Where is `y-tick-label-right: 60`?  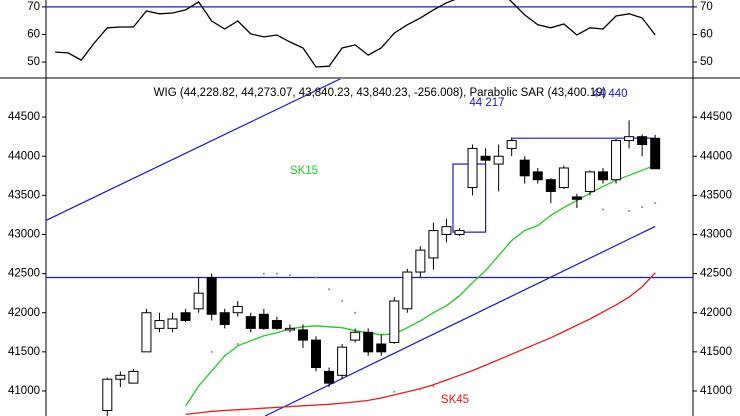 y-tick-label-right: 60 is located at coordinates (706, 34).